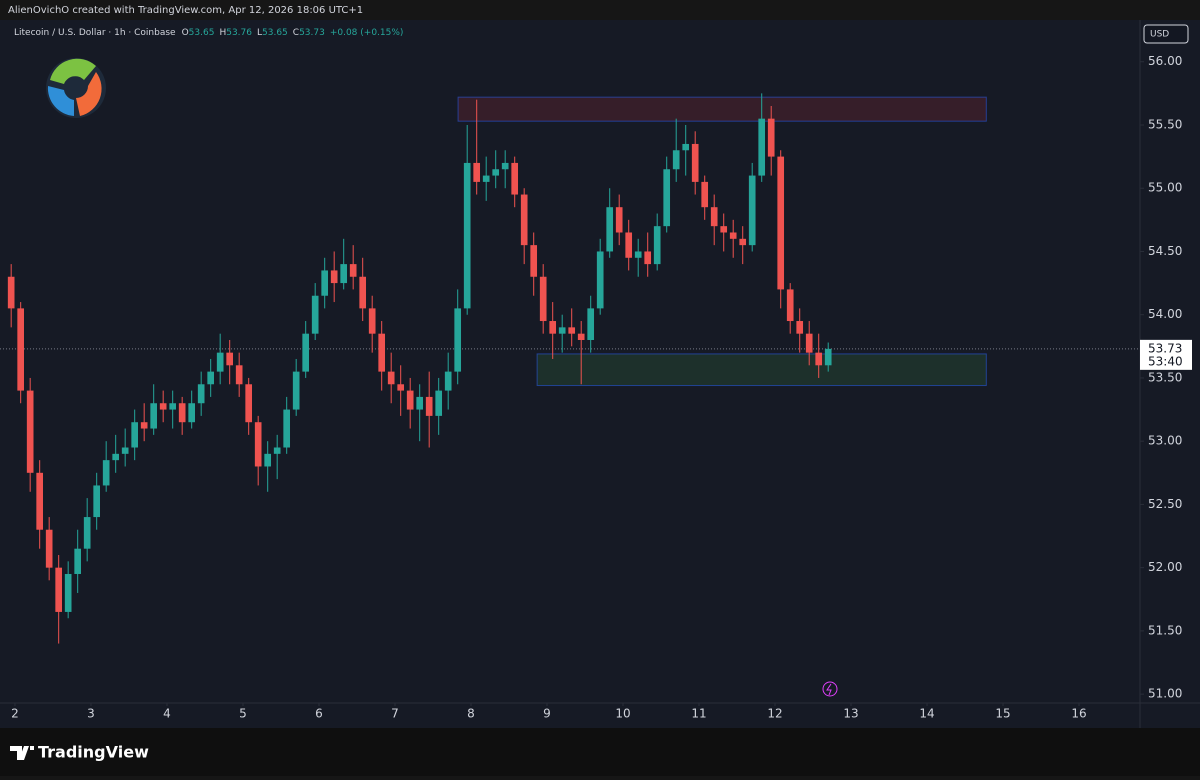 Image resolution: width=1200 pixels, height=780 pixels. Describe the element at coordinates (1165, 188) in the screenshot. I see `y-tick-label: 55.00` at that location.